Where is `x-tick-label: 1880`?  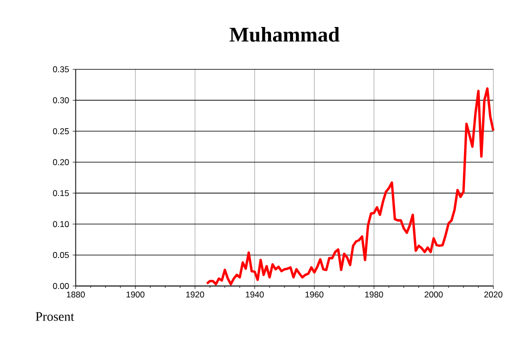 x-tick-label: 1880 is located at coordinates (75, 295).